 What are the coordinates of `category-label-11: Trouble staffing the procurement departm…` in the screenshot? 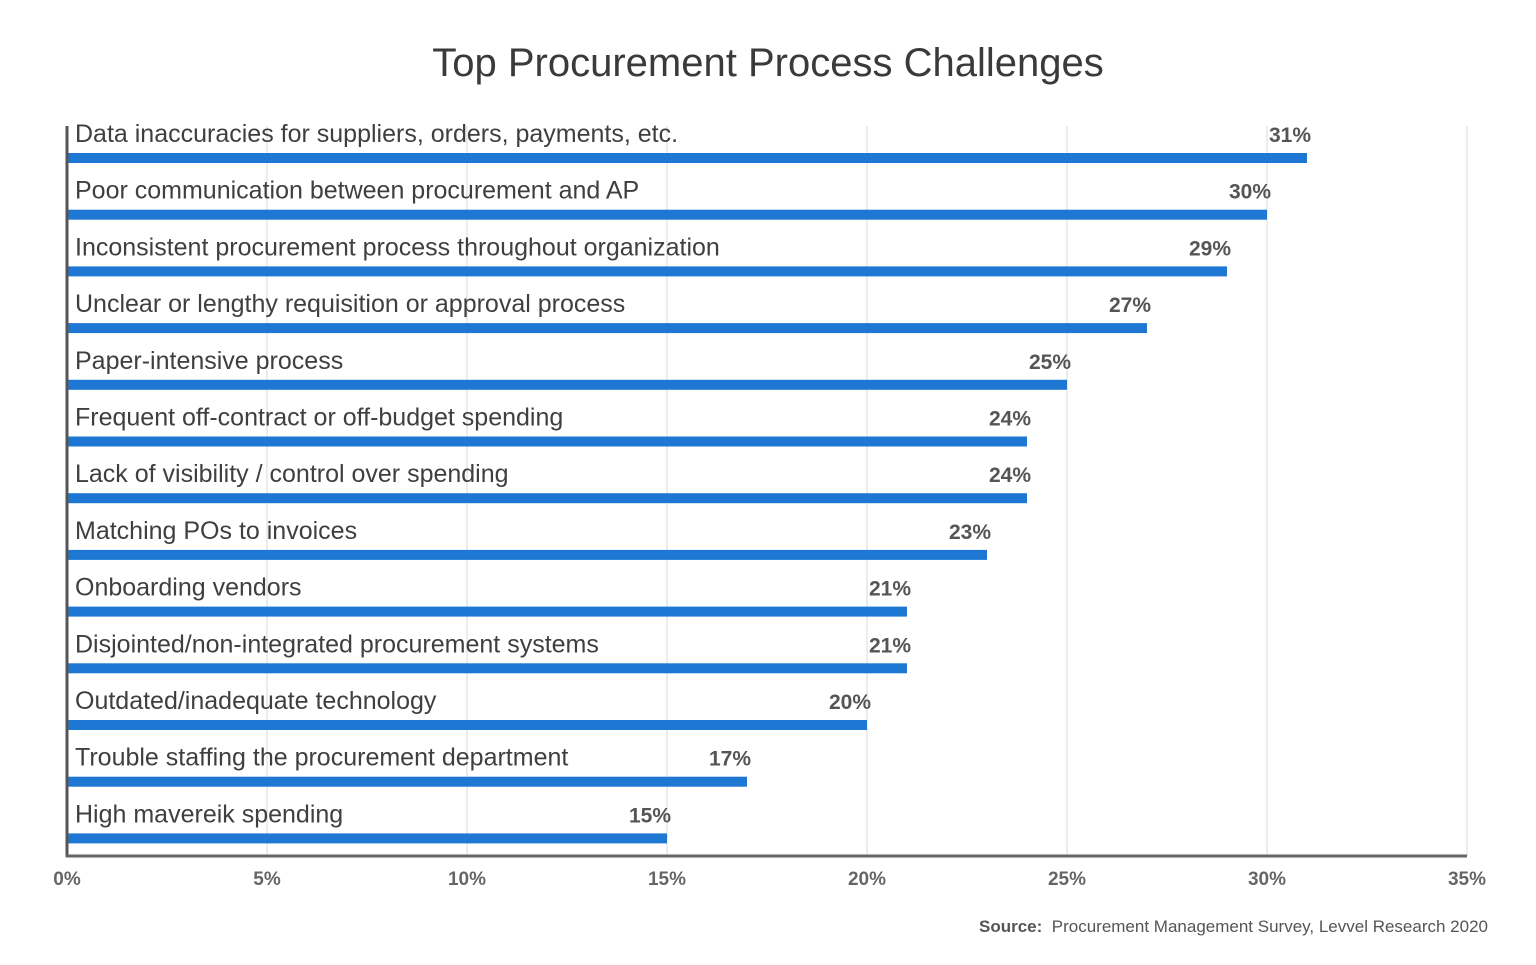 It's located at (321, 758).